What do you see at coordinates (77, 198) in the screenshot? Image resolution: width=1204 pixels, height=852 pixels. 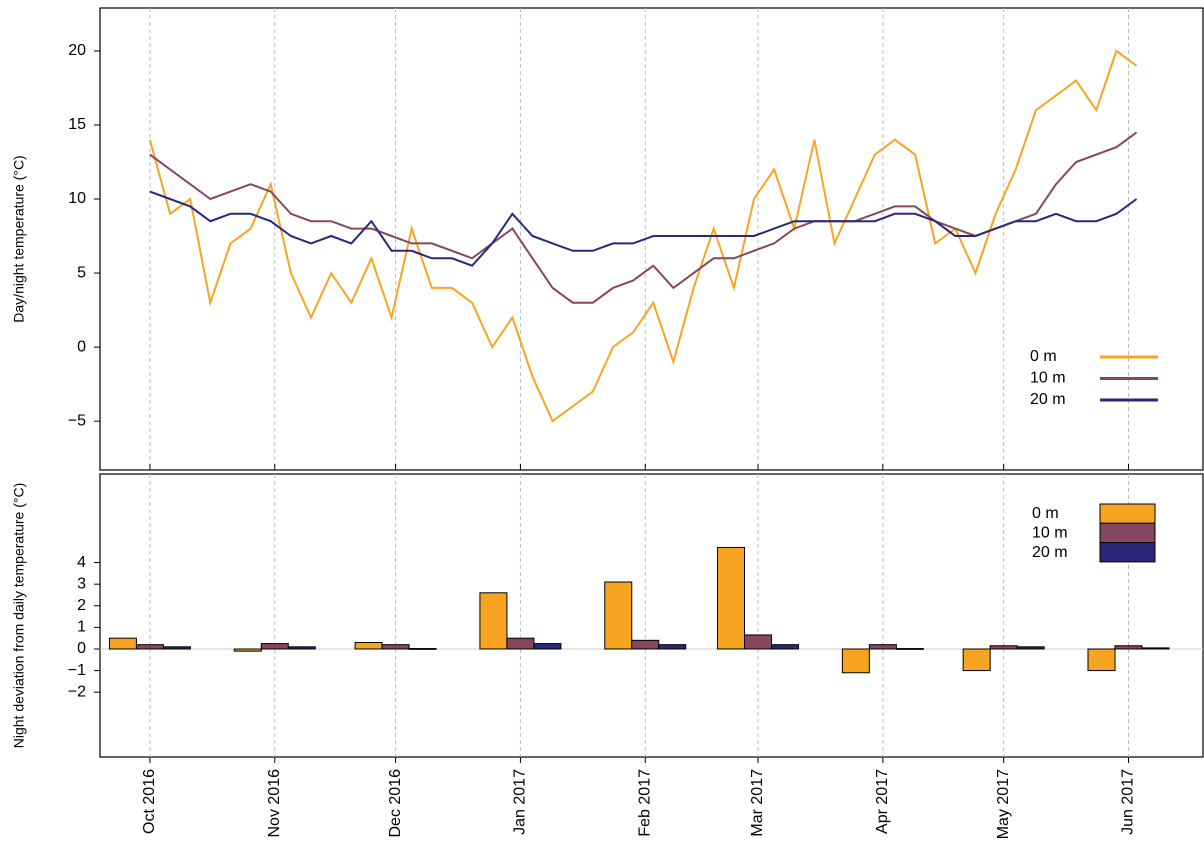 I see `y-tick-label: 10` at bounding box center [77, 198].